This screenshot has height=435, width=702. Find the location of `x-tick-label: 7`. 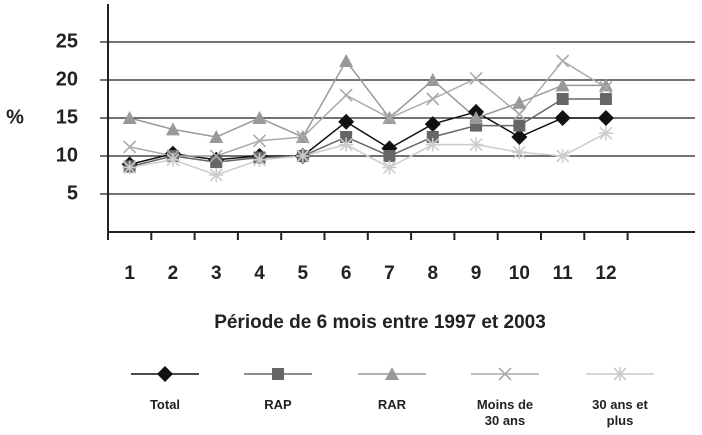

x-tick-label: 7 is located at coordinates (389, 273).